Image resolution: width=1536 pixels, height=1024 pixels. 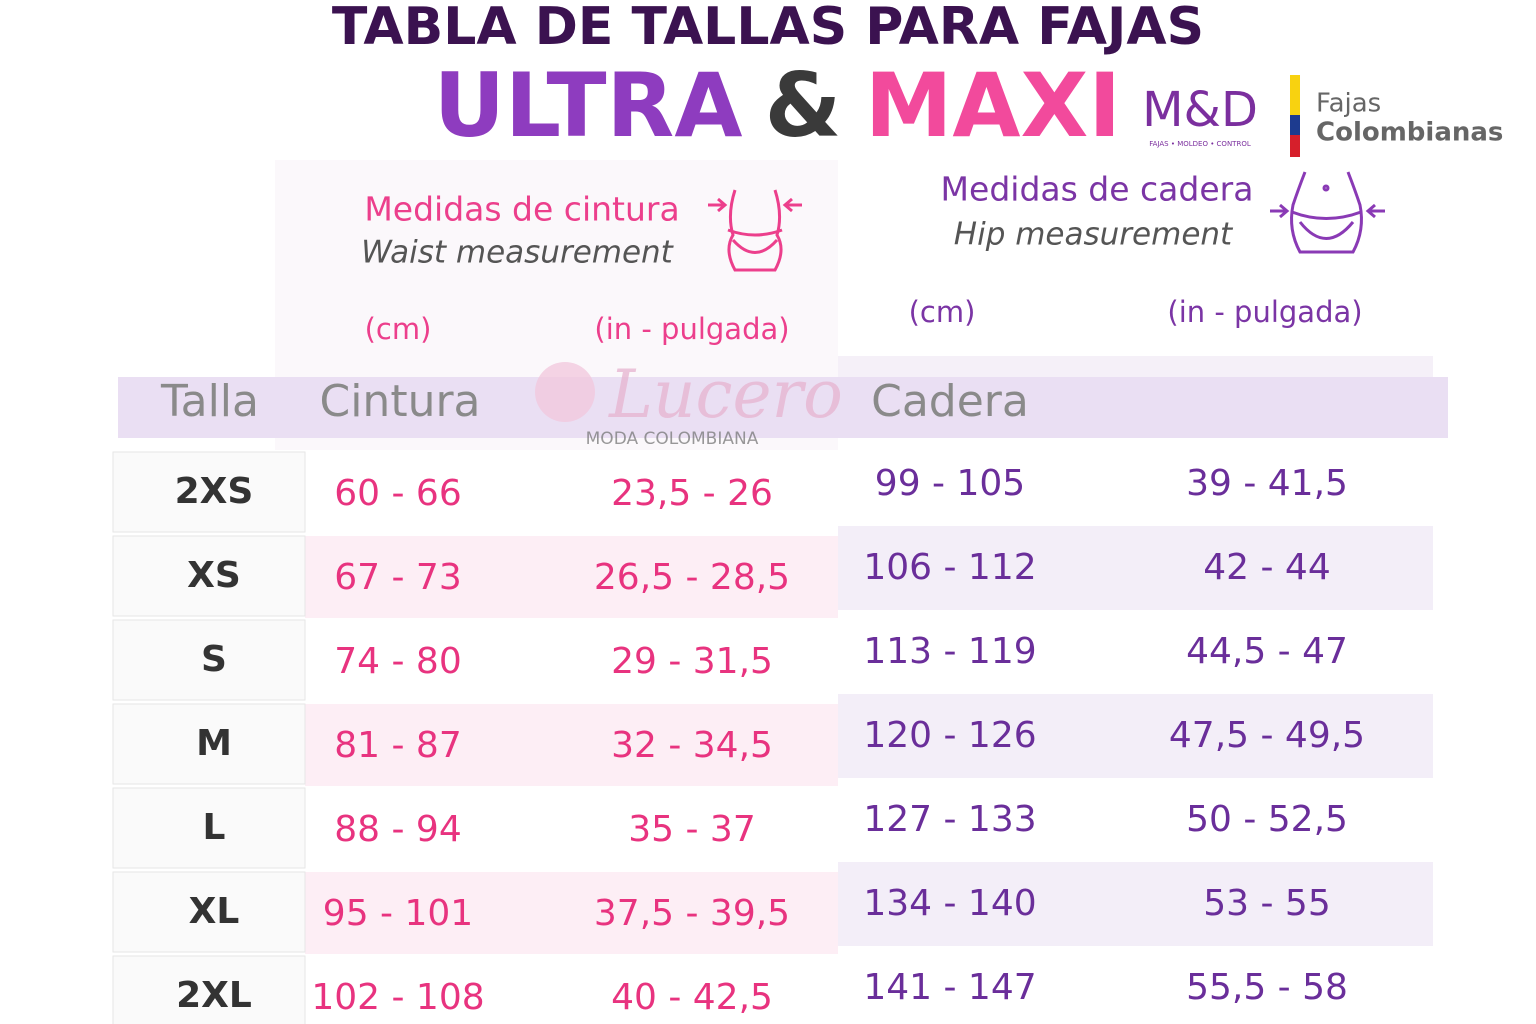 What do you see at coordinates (1097, 189) in the screenshot?
I see `hip-title: Medidas de cadera` at bounding box center [1097, 189].